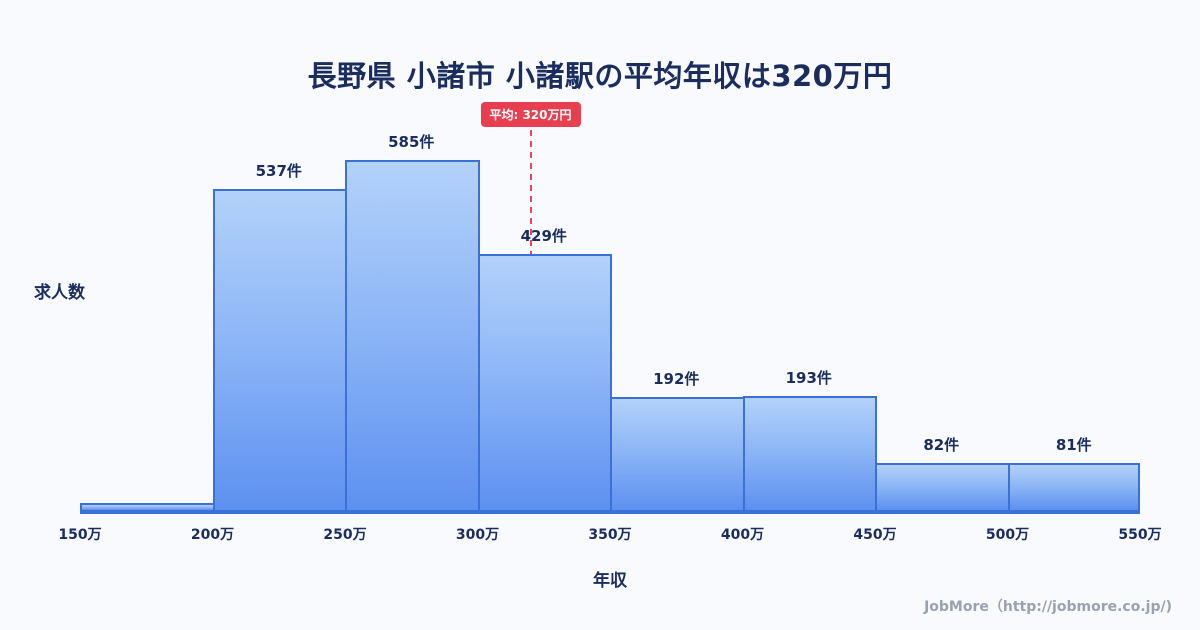 The height and width of the screenshot is (630, 1200). I want to click on x-tick-label: 200万, so click(212, 535).